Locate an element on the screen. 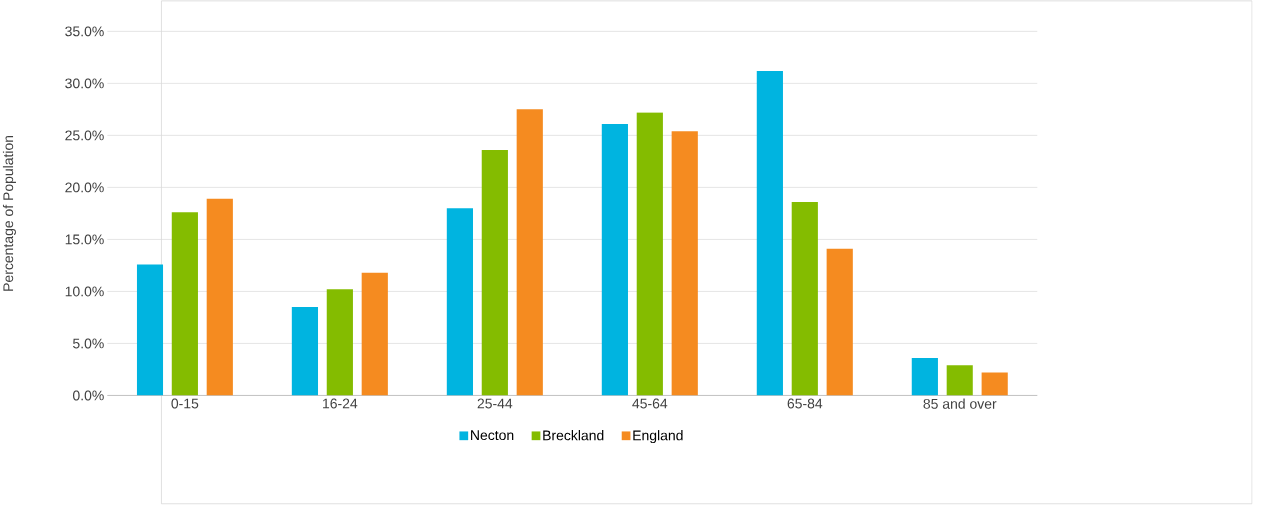  x-tick-label: 25-44 is located at coordinates (495, 403).